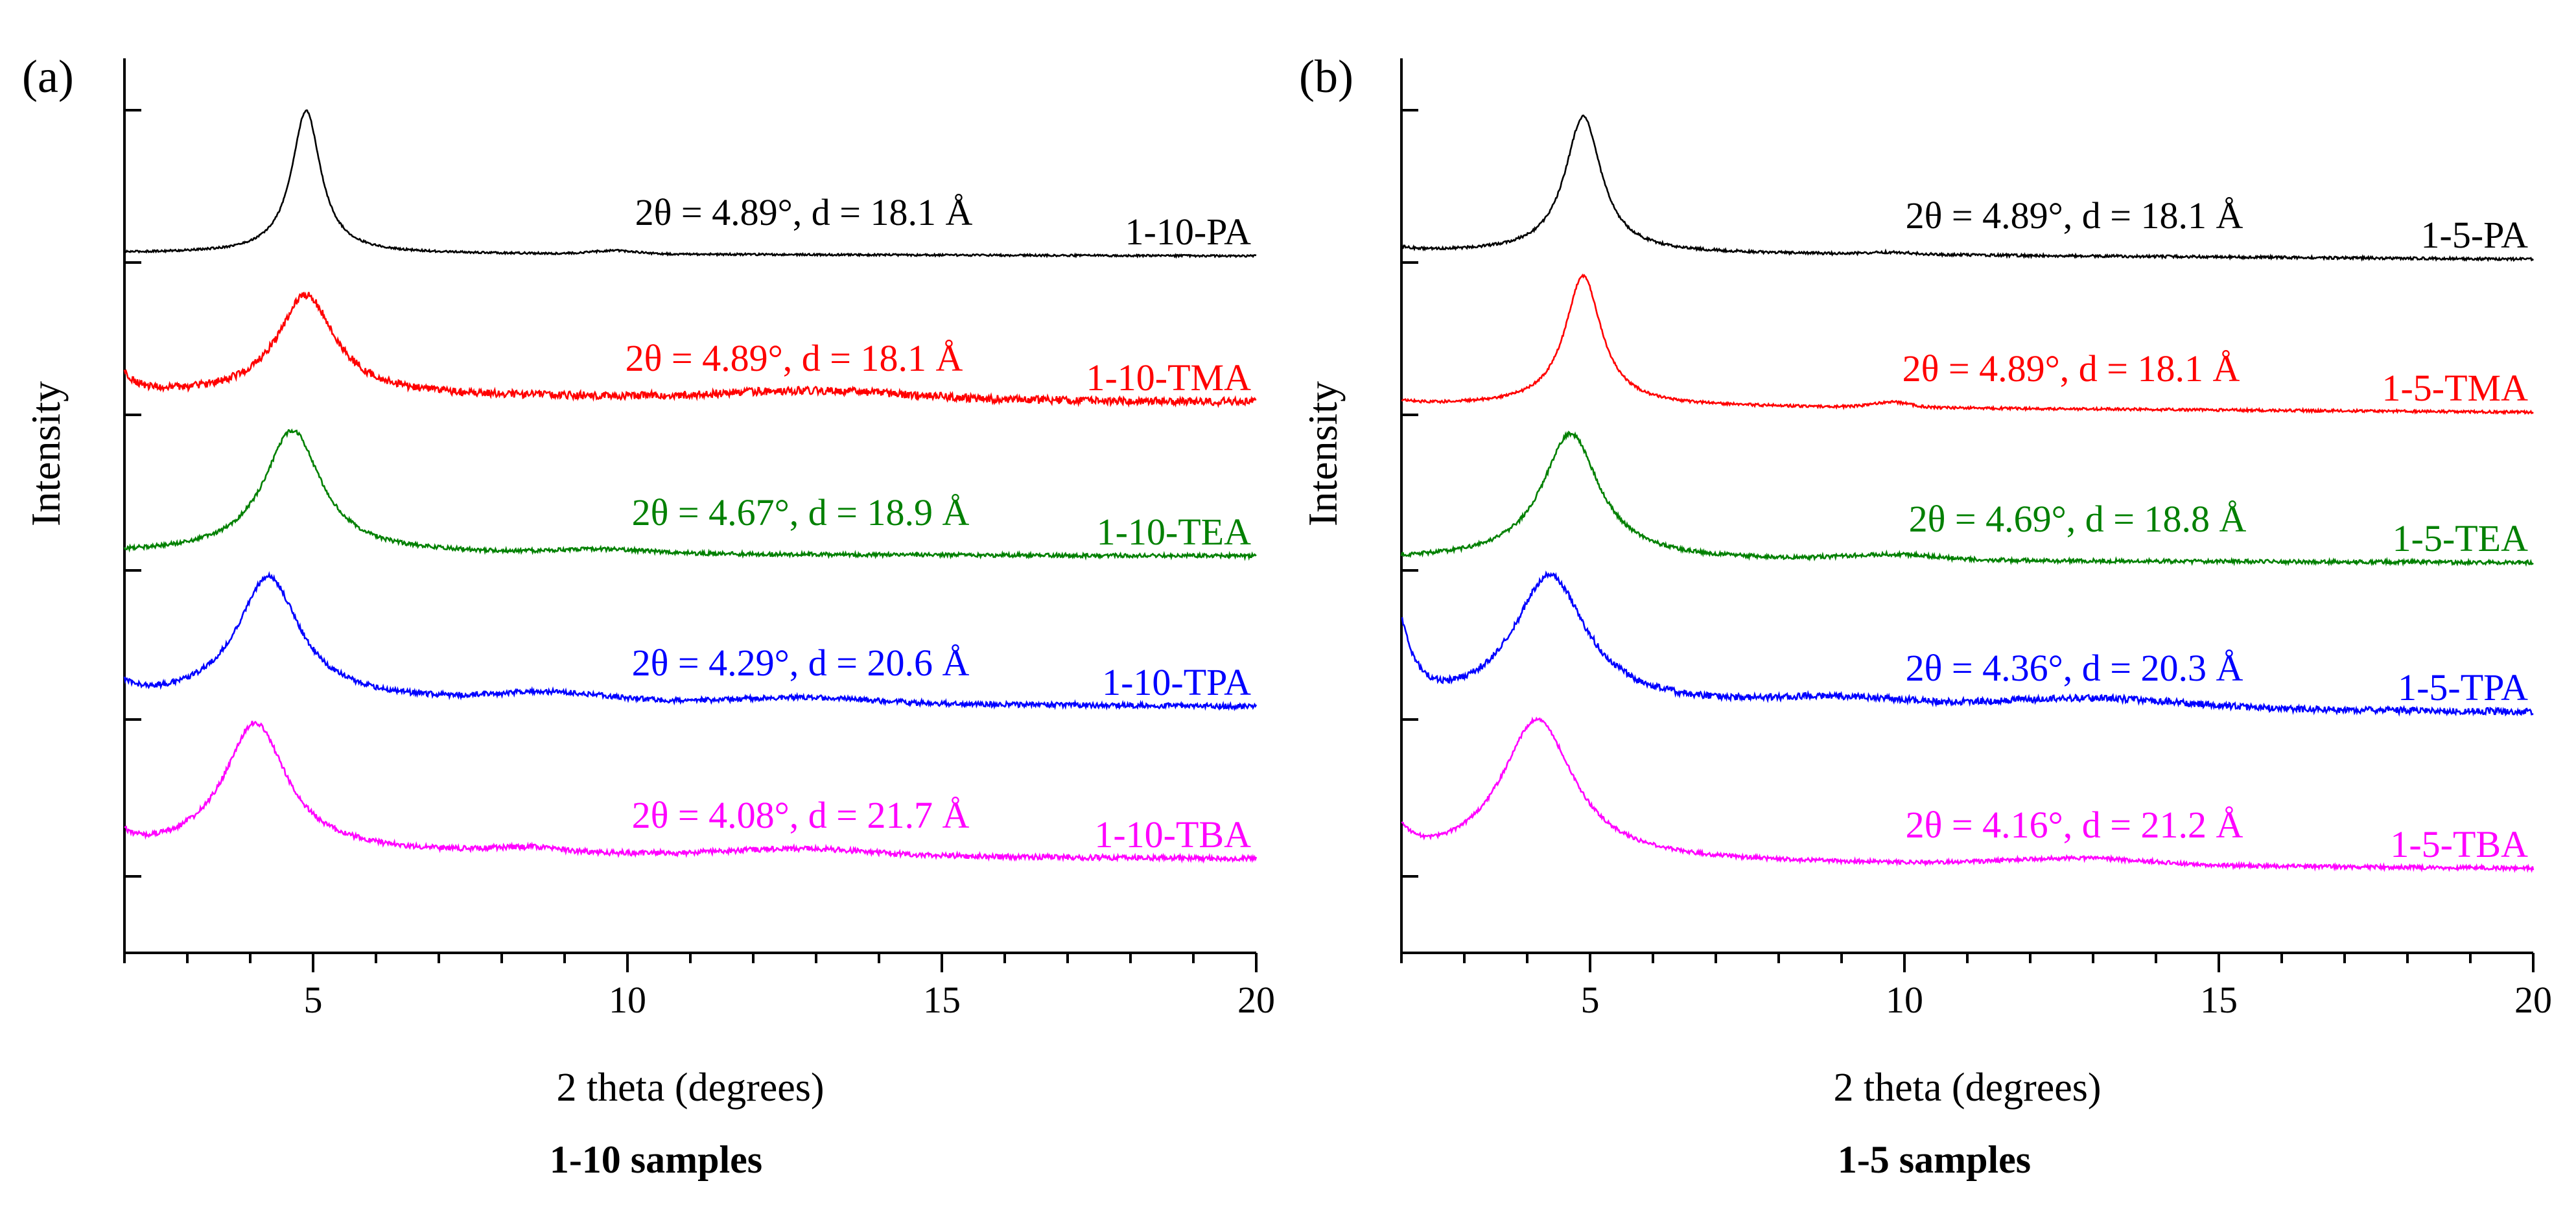  Describe the element at coordinates (2078, 519) in the screenshot. I see `peak-annotation: 2θ = 4.69°, d = 18.8 Å` at that location.